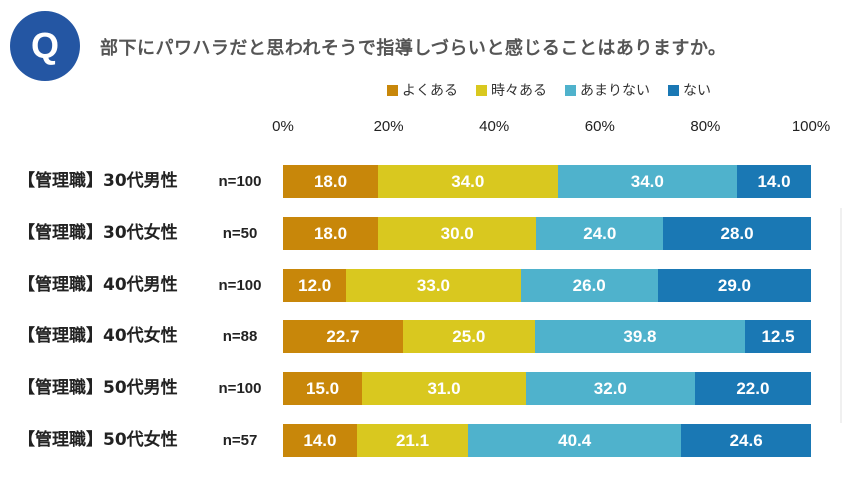 This screenshot has height=479, width=848. I want to click on data-label: 28.0, so click(737, 233).